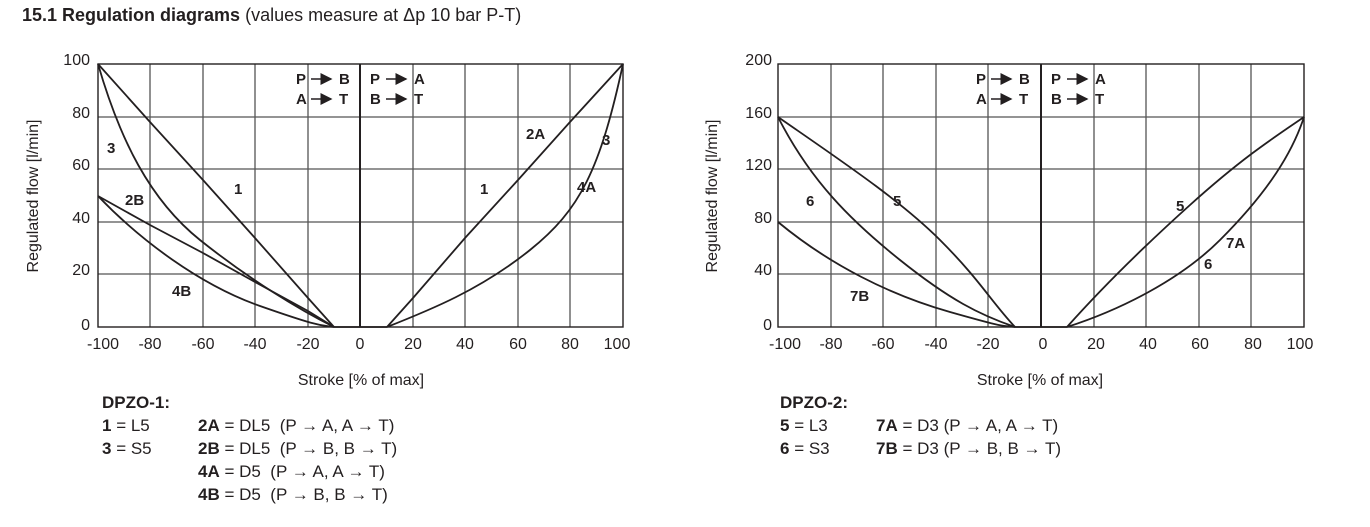 The height and width of the screenshot is (527, 1370). I want to click on legend-item: 3 = S5, so click(127, 448).